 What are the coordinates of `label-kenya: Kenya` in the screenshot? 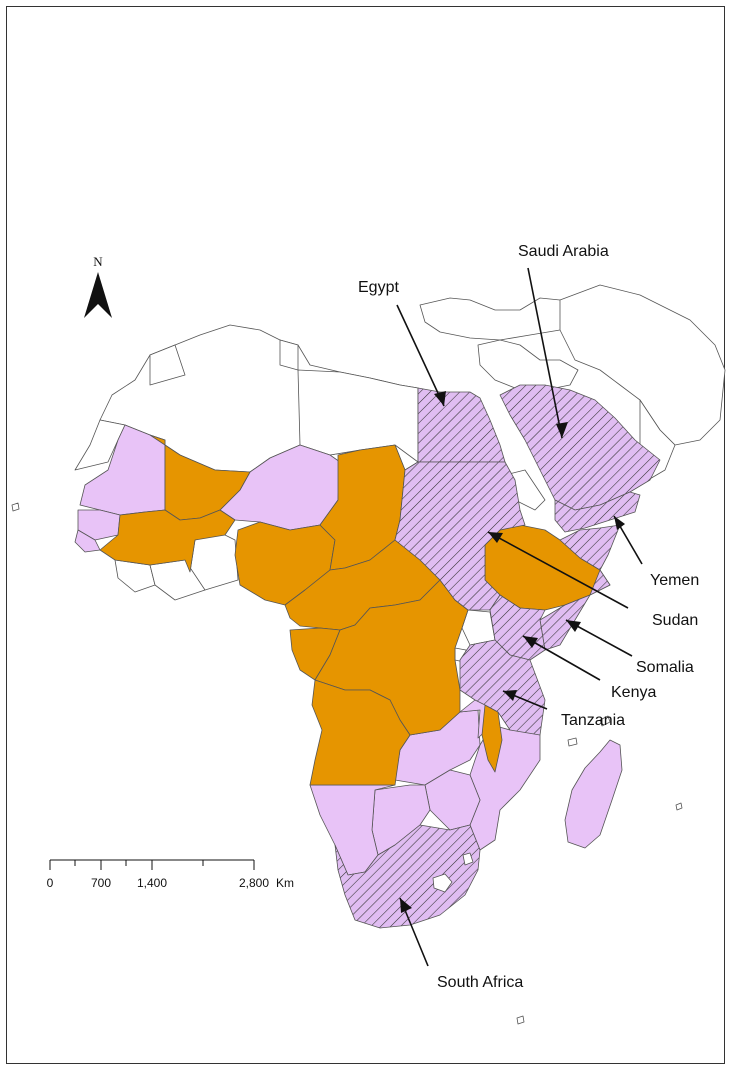 It's located at (633, 692).